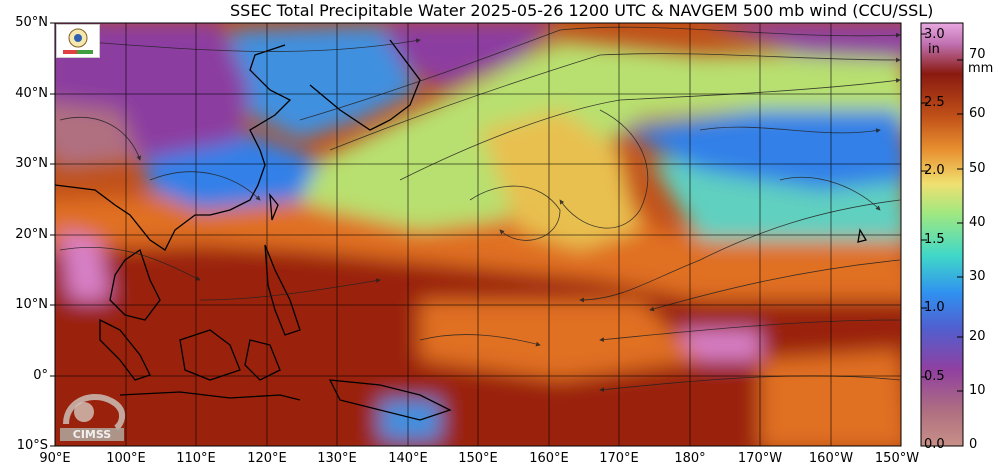  Describe the element at coordinates (977, 336) in the screenshot. I see `colorbar-mm-label: 20` at that location.